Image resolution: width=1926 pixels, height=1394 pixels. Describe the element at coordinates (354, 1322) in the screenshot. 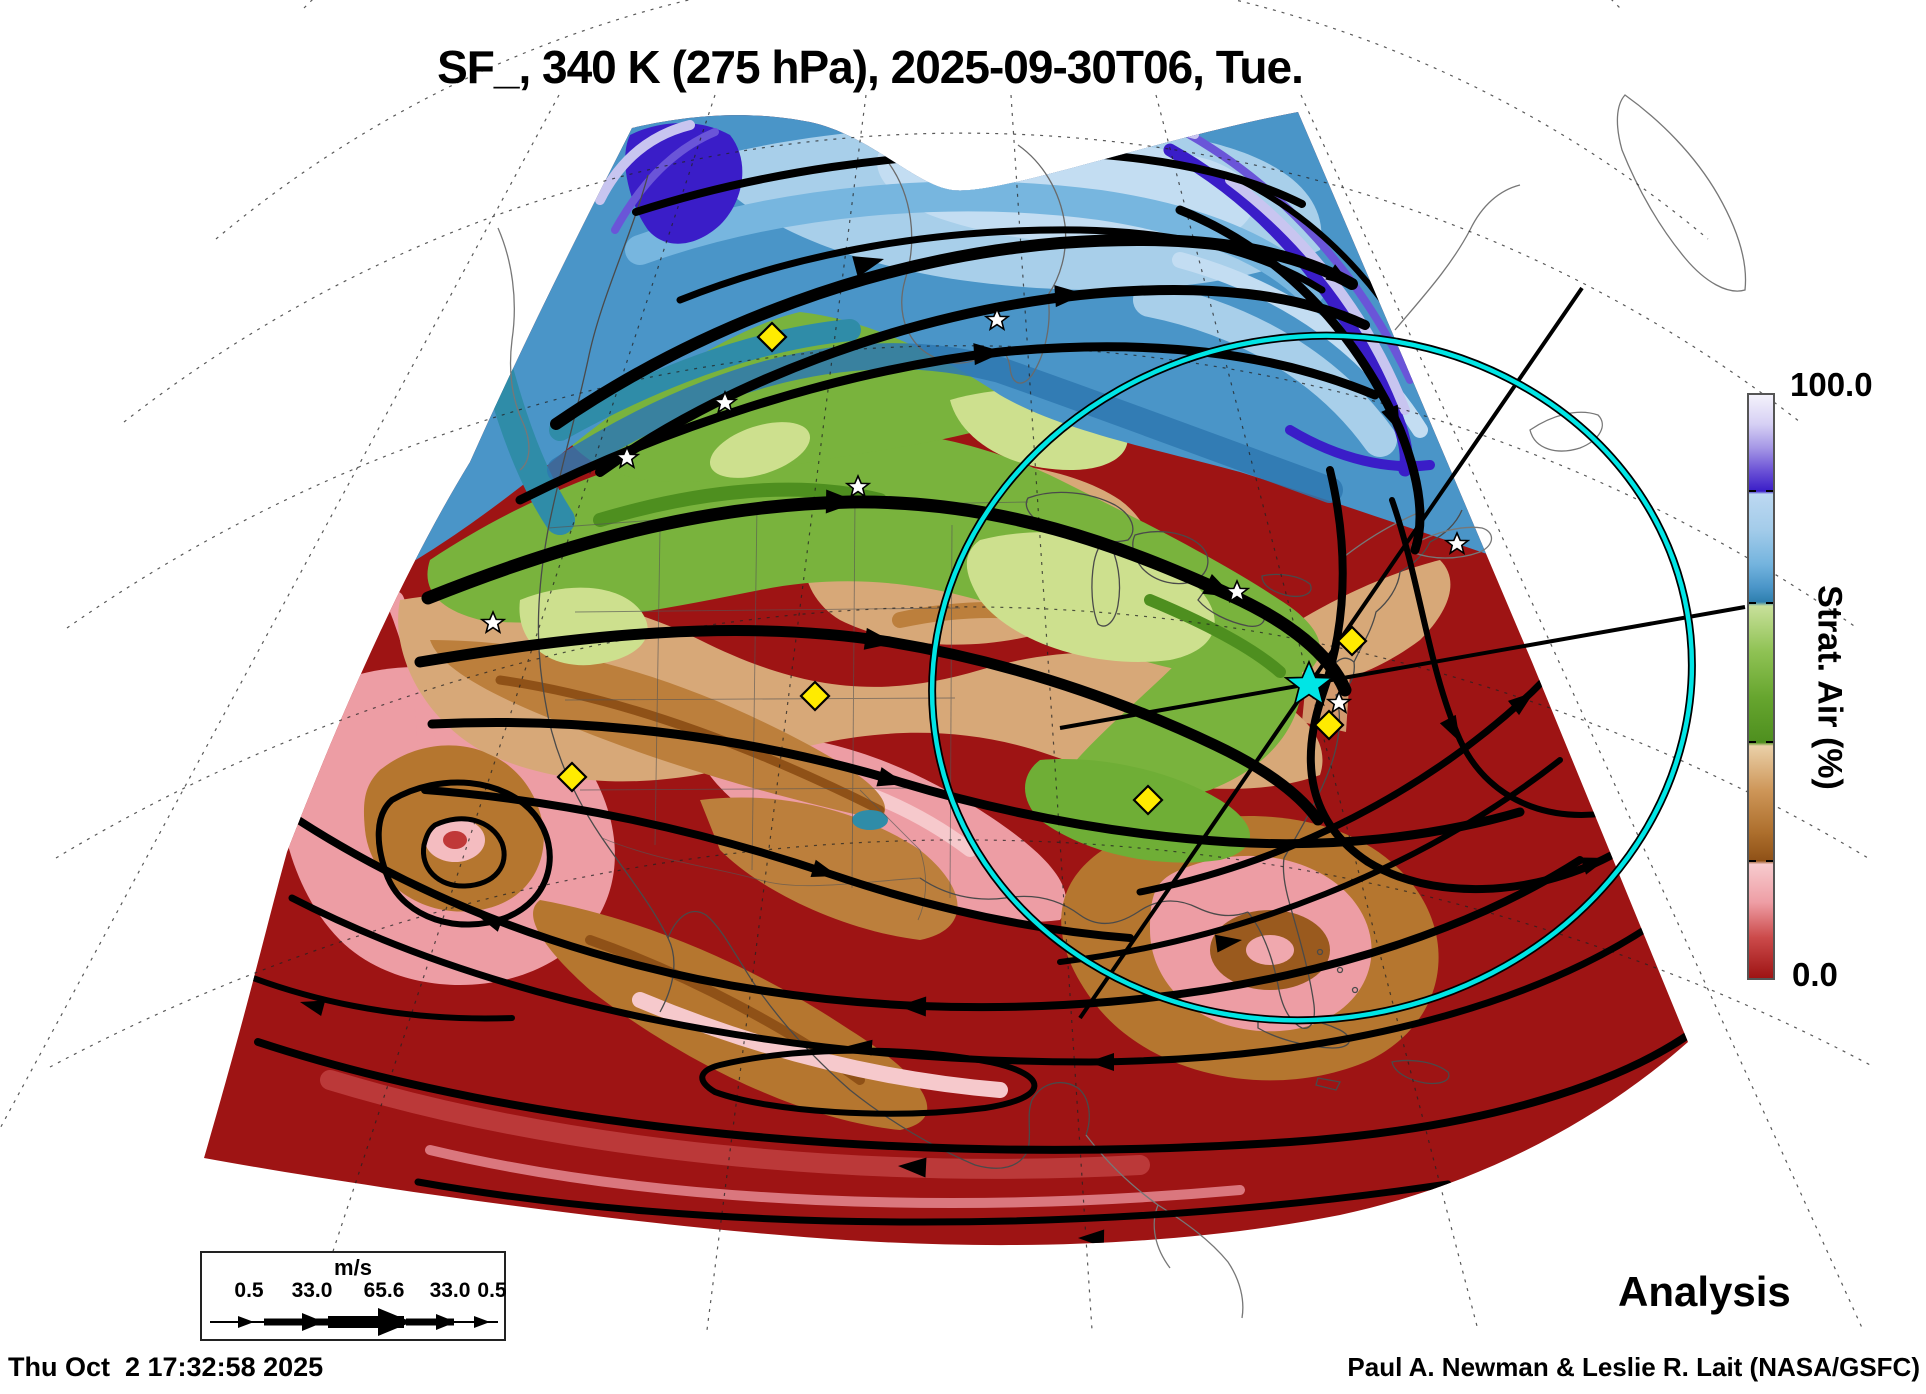

I see `wind-arrow-scale-glyph` at that location.